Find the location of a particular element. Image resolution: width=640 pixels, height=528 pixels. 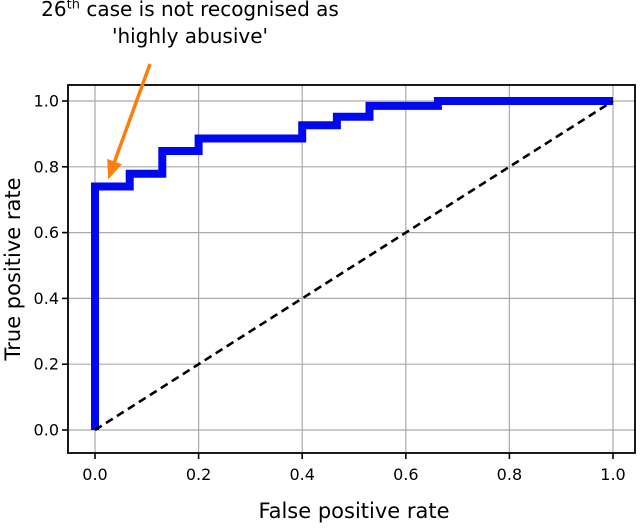

x-tick-label: 0.8 is located at coordinates (509, 474).